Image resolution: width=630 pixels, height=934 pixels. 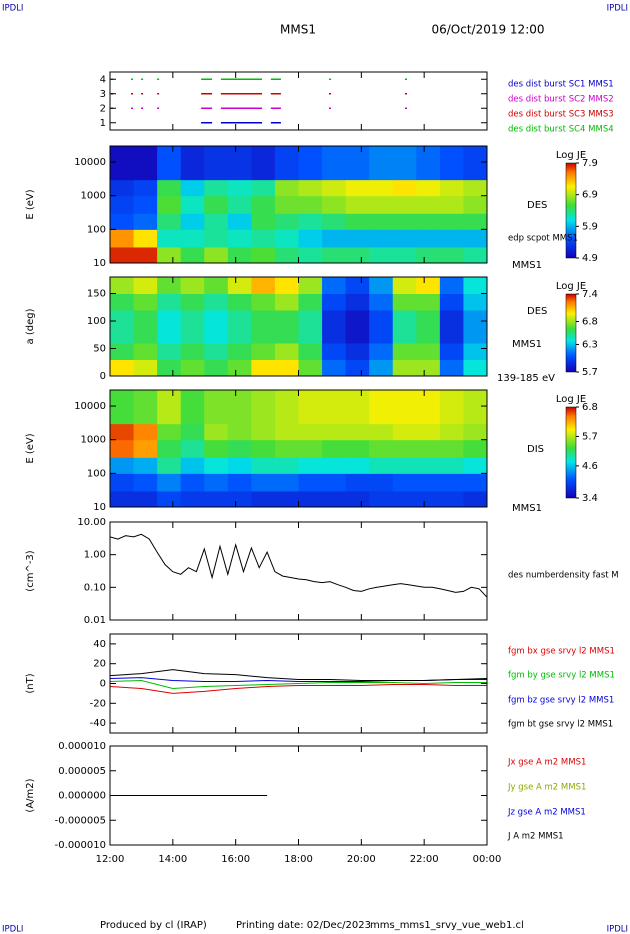 What do you see at coordinates (95, 555) in the screenshot?
I see `y-tick-label: 1.00` at bounding box center [95, 555].